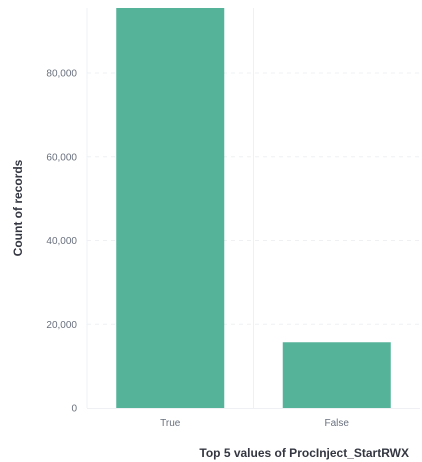 Image resolution: width=422 pixels, height=462 pixels. Describe the element at coordinates (304, 453) in the screenshot. I see `x-axis-title: Top 5 values of ProcInject_StartRWX` at that location.